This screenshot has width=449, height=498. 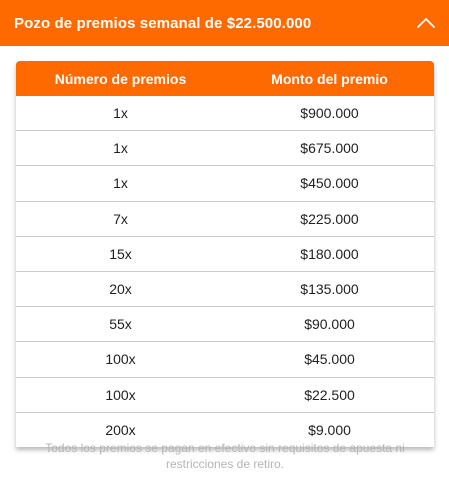 I want to click on prize-amount-cell: $135.000, so click(x=329, y=289).